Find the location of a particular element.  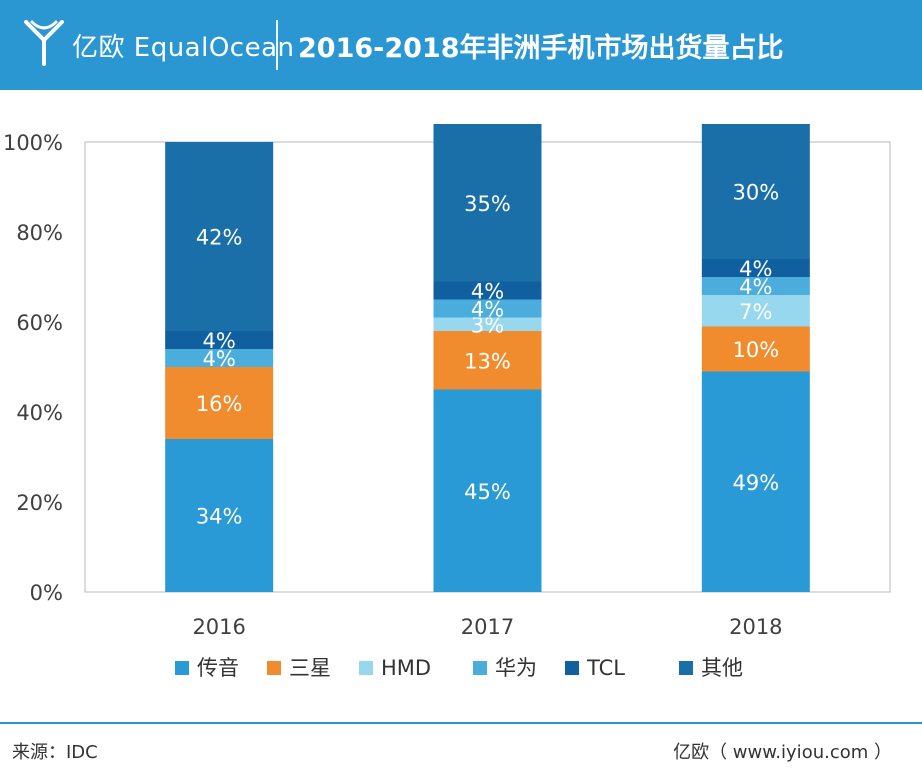

legend-label: 三星 is located at coordinates (310, 668).